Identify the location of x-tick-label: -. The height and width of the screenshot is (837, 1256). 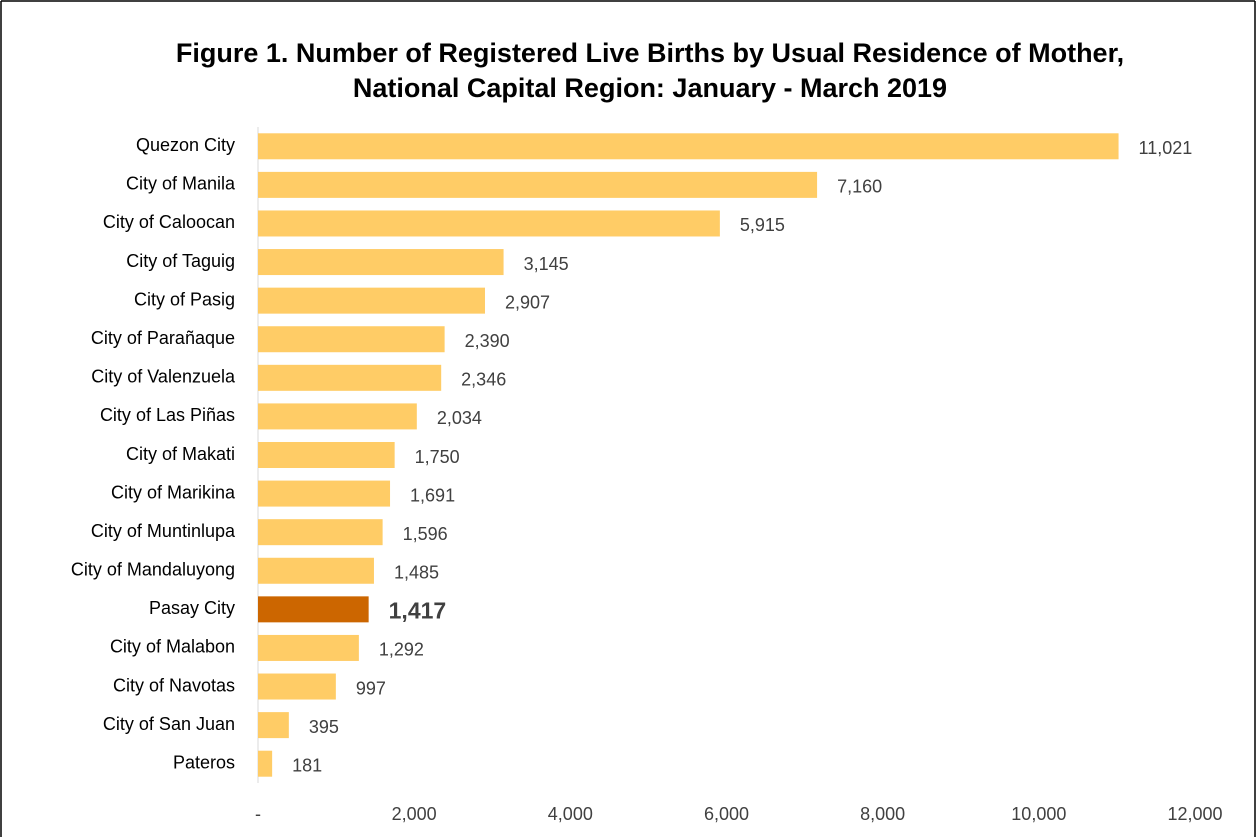
(258, 814).